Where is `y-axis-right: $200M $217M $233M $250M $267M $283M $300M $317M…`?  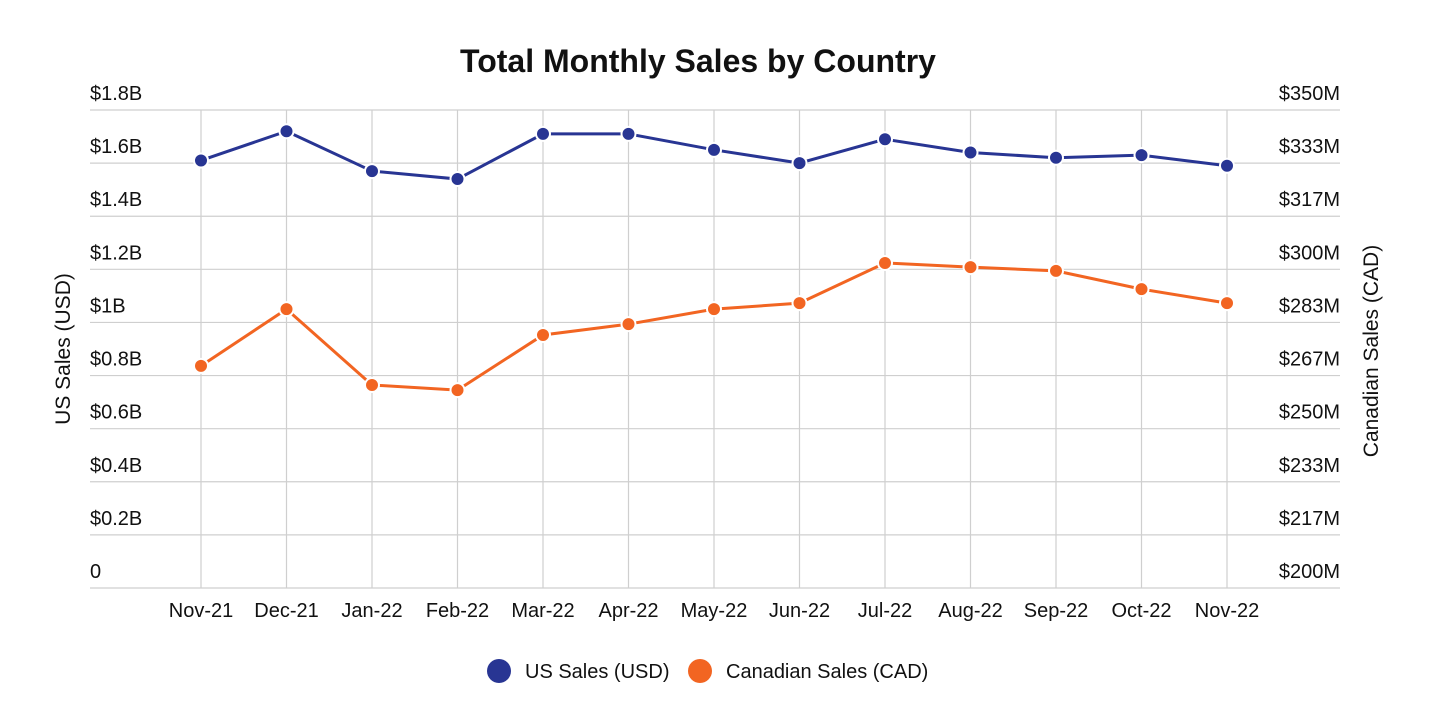
y-axis-right: $200M $217M $233M $250M $267M $283M $300M $317M… is located at coordinates (1309, 333).